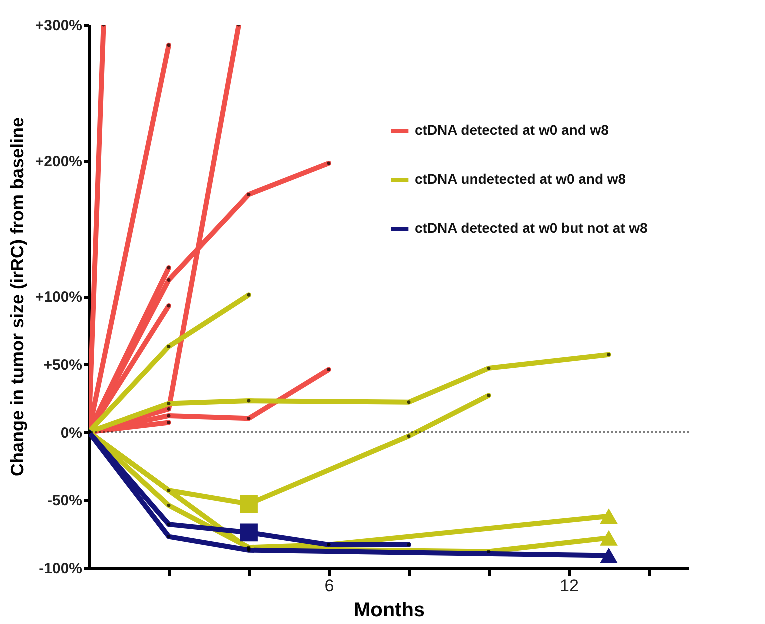  What do you see at coordinates (58, 297) in the screenshot?
I see `y-tick-label: +100%` at bounding box center [58, 297].